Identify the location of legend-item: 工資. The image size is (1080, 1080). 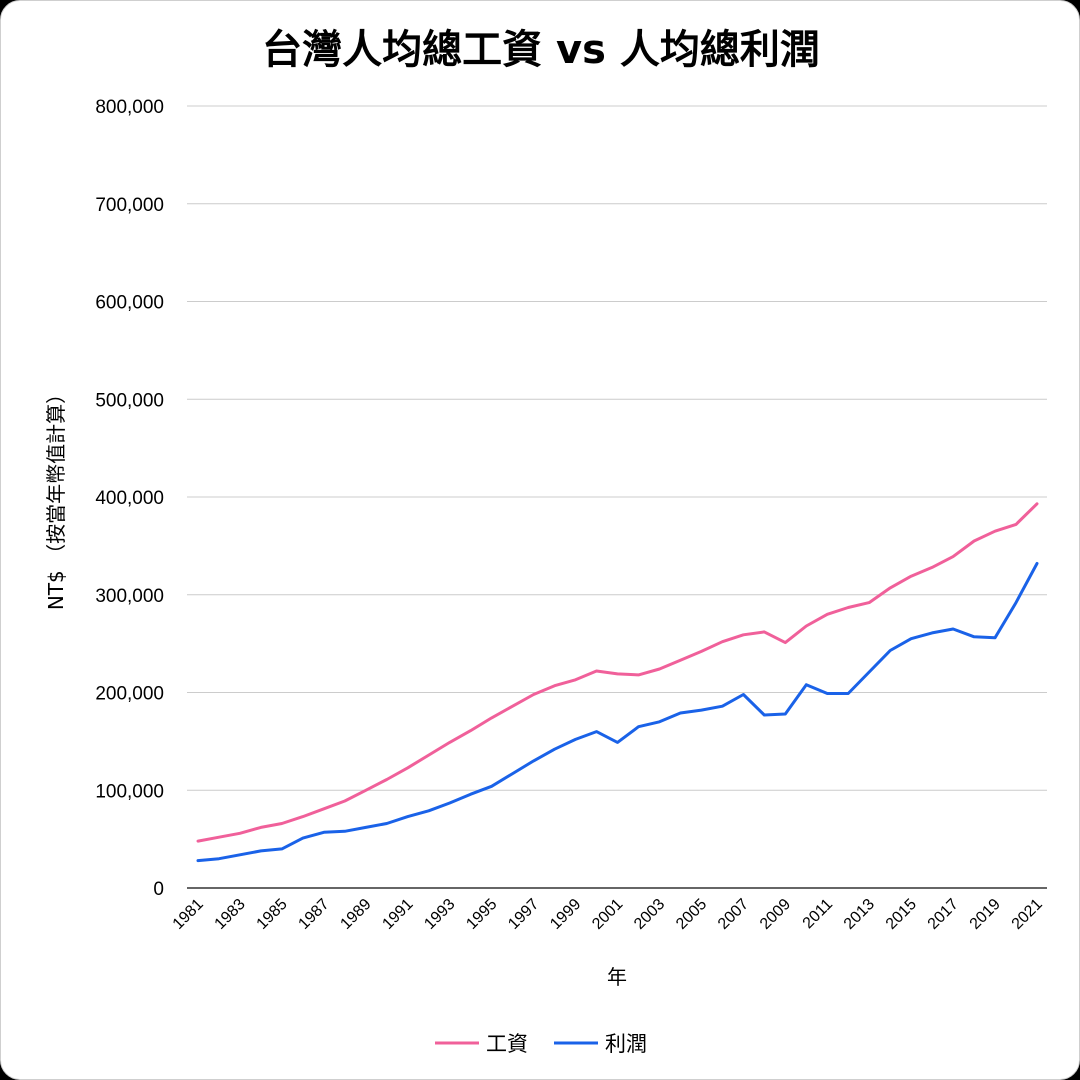
(481, 1044).